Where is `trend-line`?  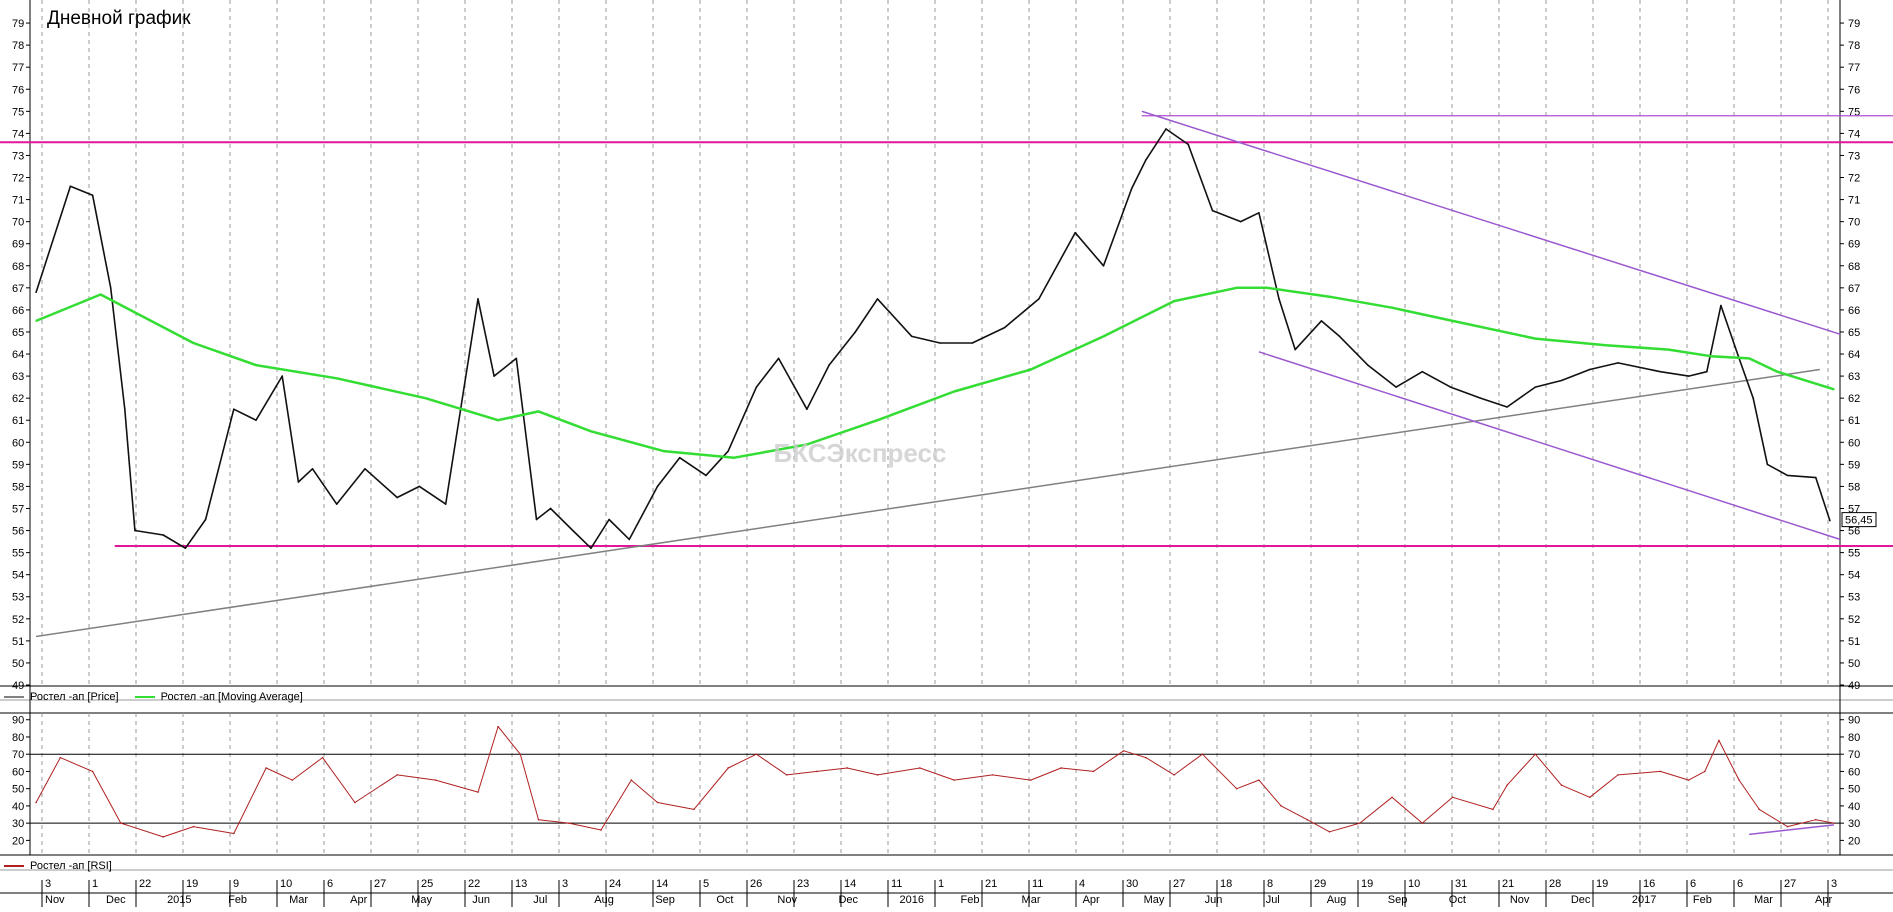 trend-line is located at coordinates (1491, 222).